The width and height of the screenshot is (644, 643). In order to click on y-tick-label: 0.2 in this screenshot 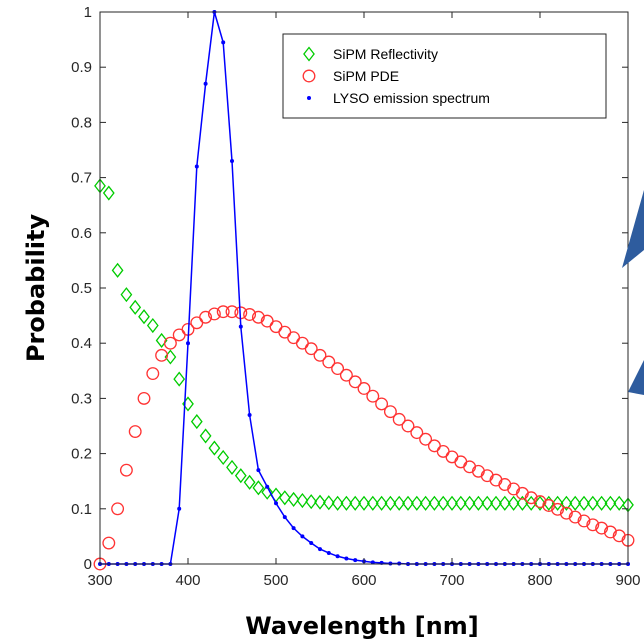, I will do `click(81, 454)`.